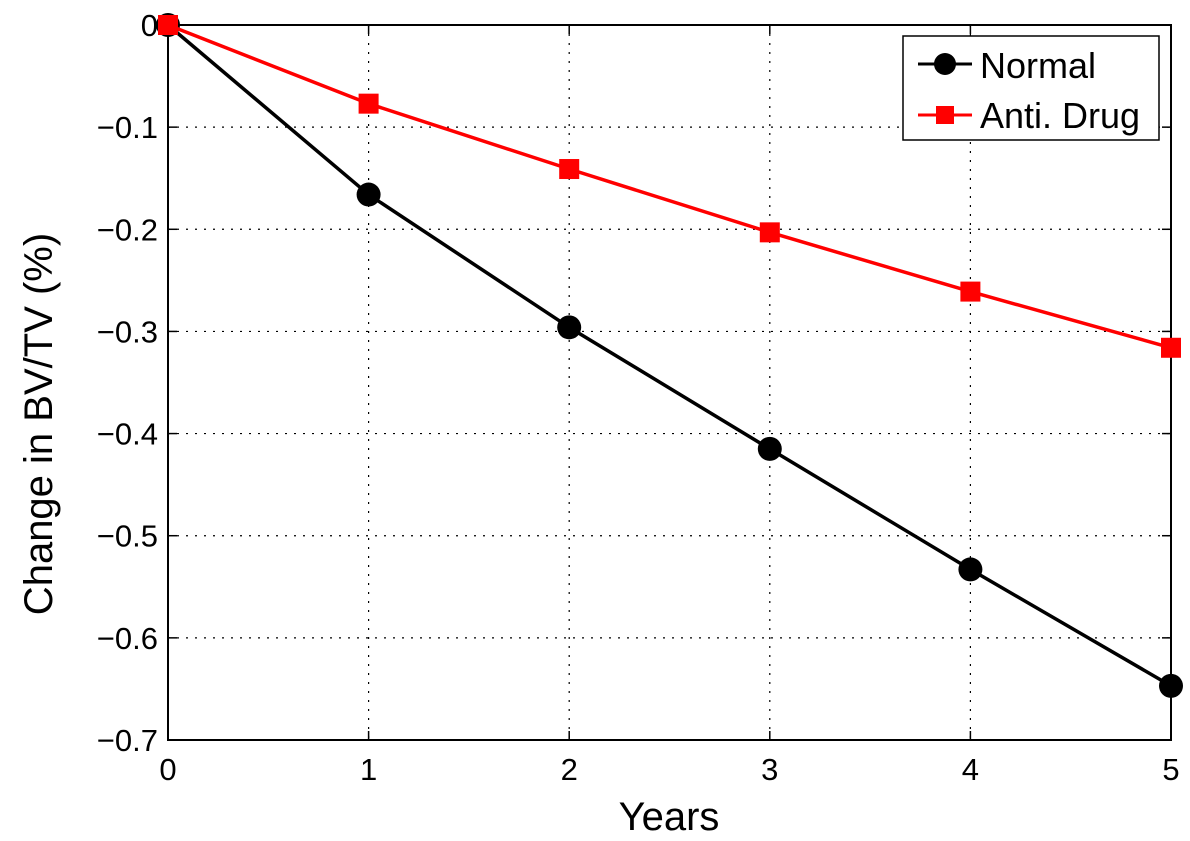 The height and width of the screenshot is (841, 1190). Describe the element at coordinates (970, 769) in the screenshot. I see `x-tick-label: 4` at that location.